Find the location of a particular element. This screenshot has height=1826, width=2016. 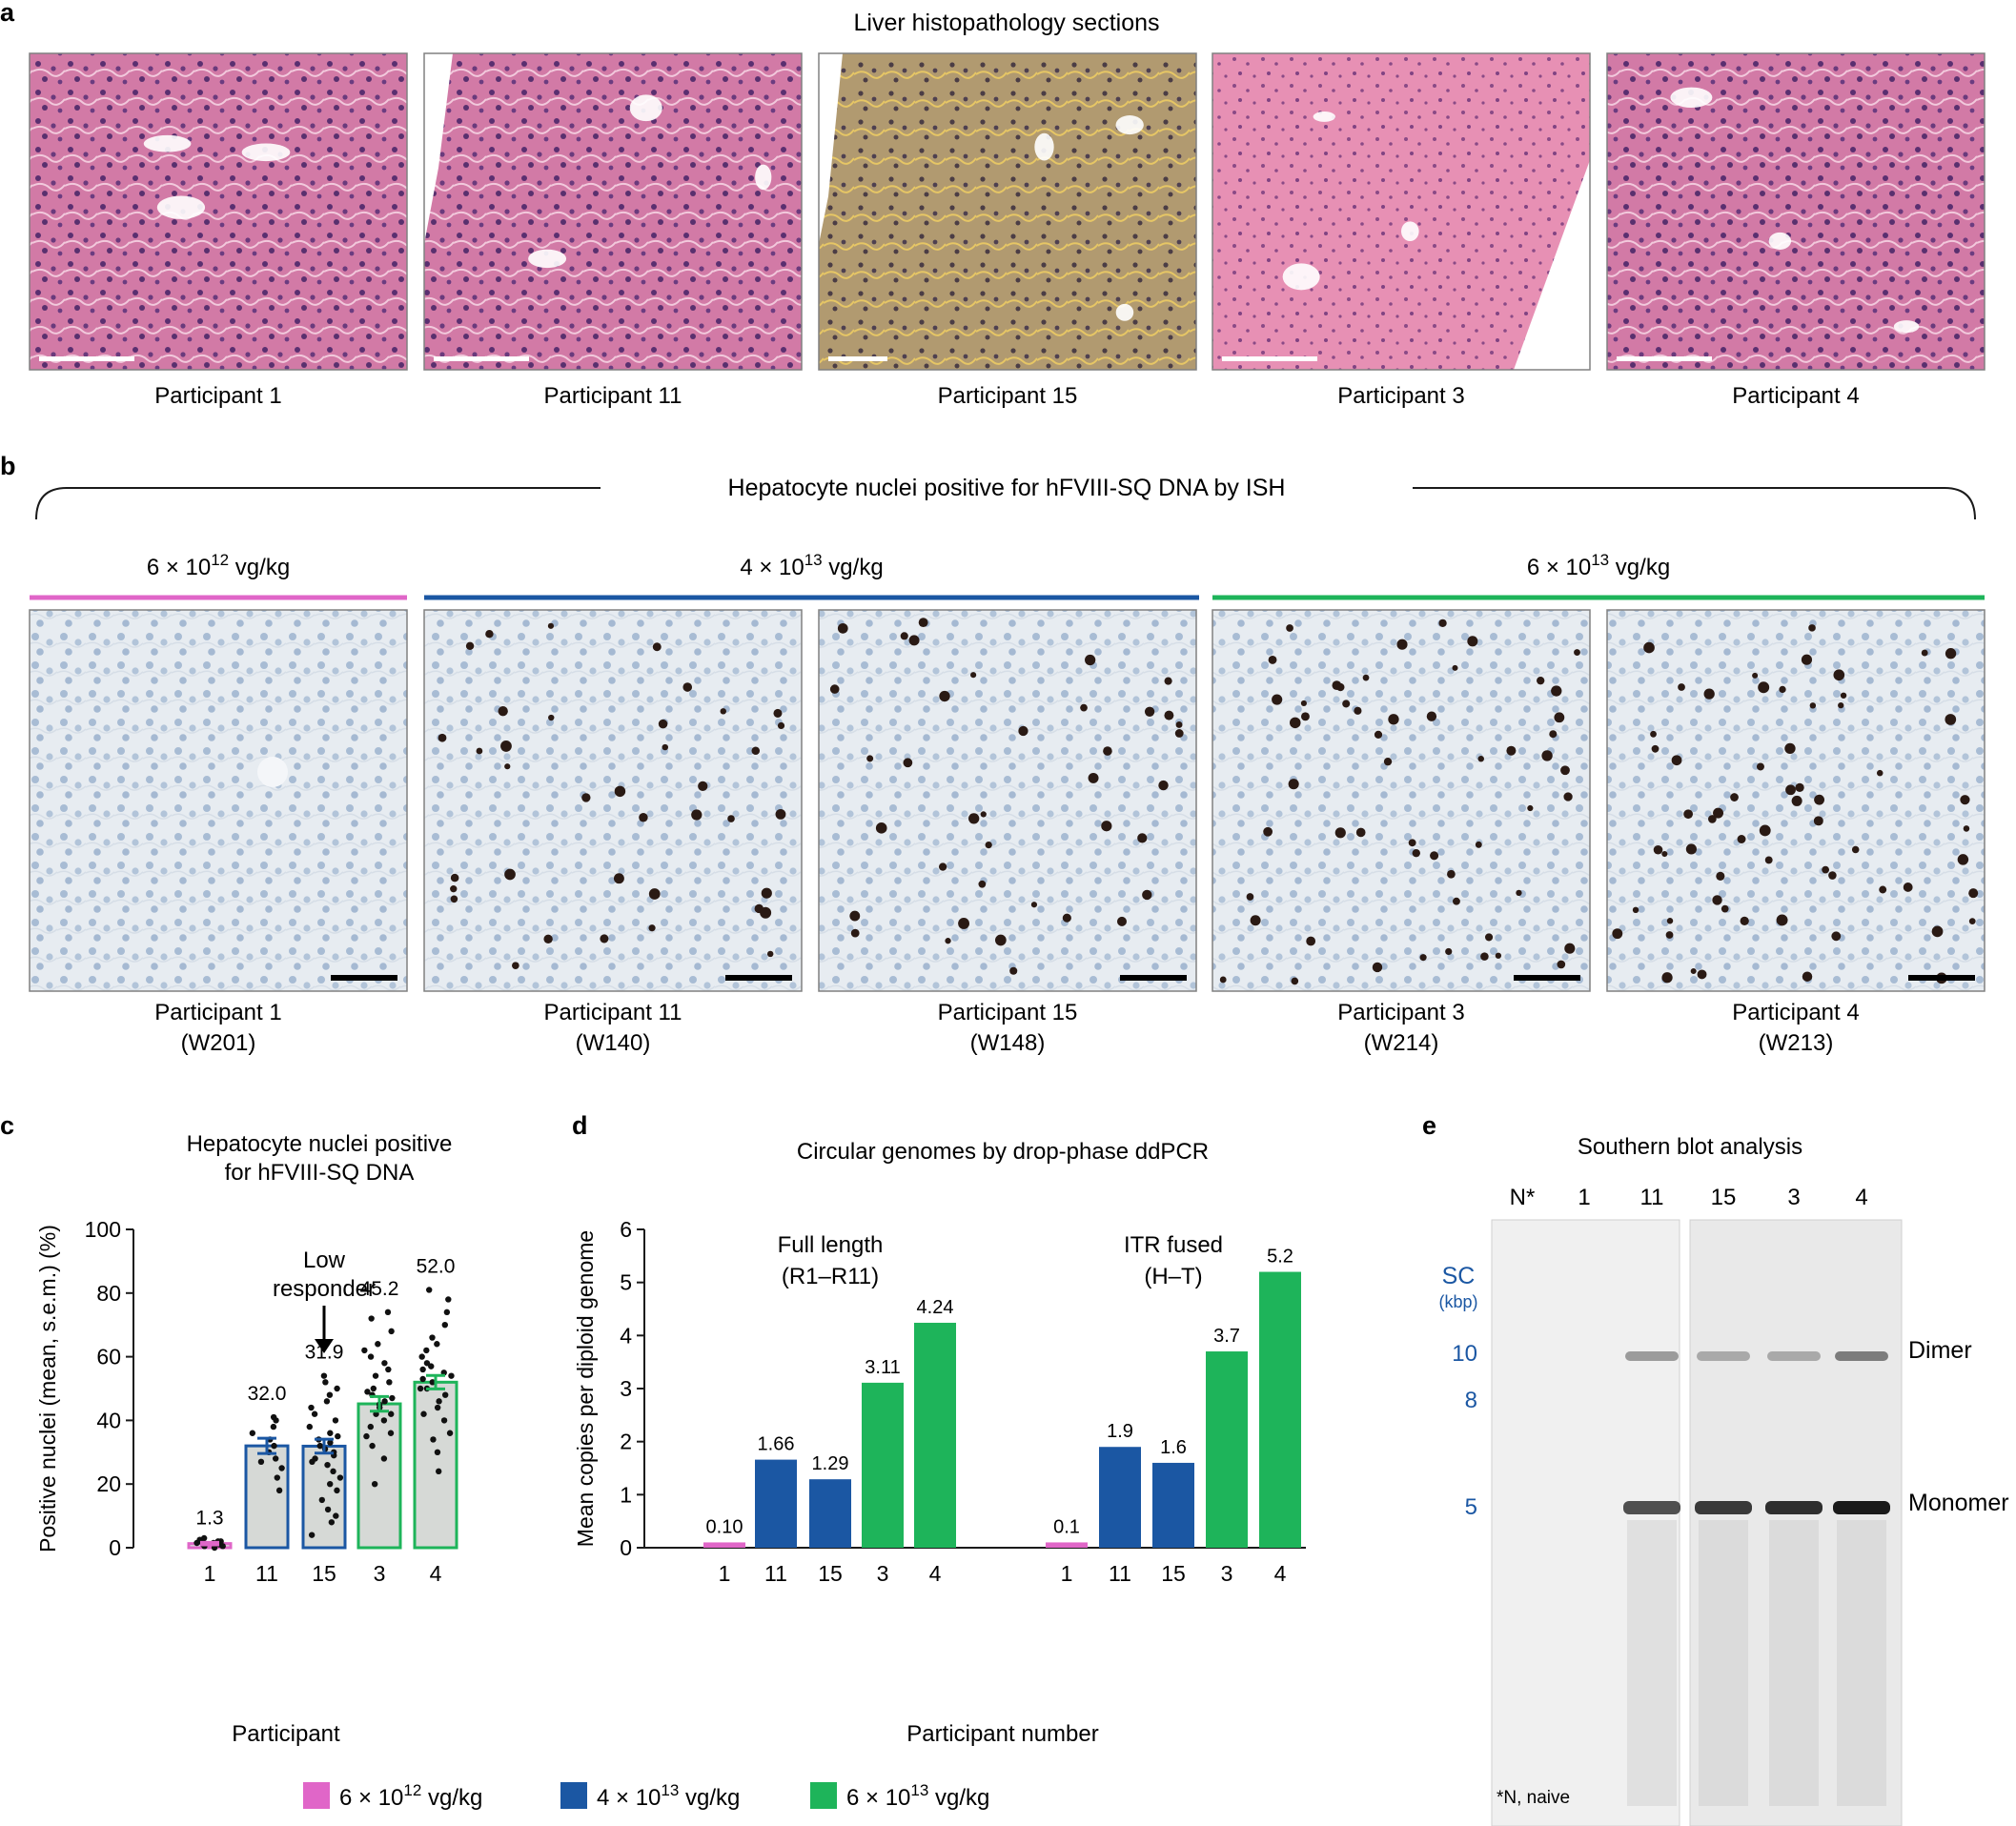

panel-d-title: Circular genomes by drop-phase ddPCR is located at coordinates (1003, 1152).